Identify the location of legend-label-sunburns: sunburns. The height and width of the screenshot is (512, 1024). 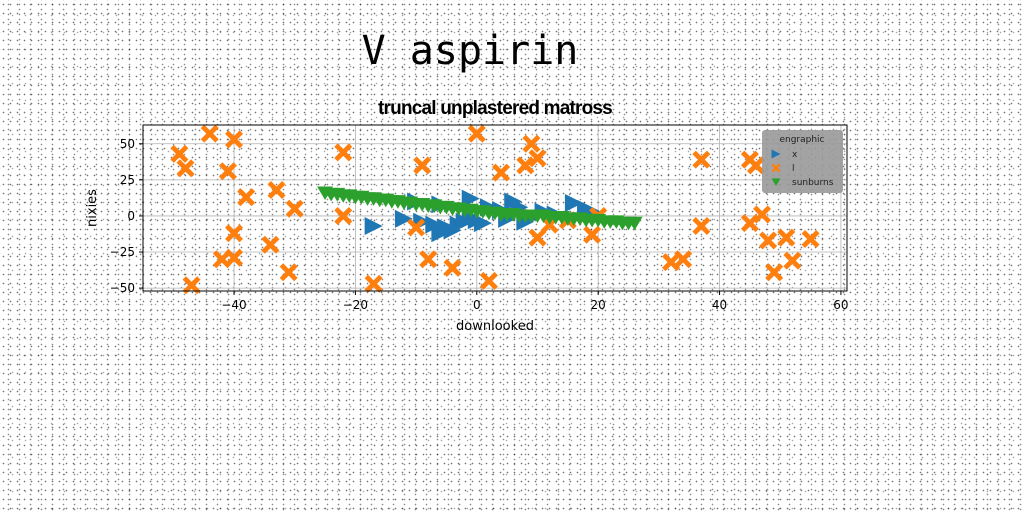
(813, 183).